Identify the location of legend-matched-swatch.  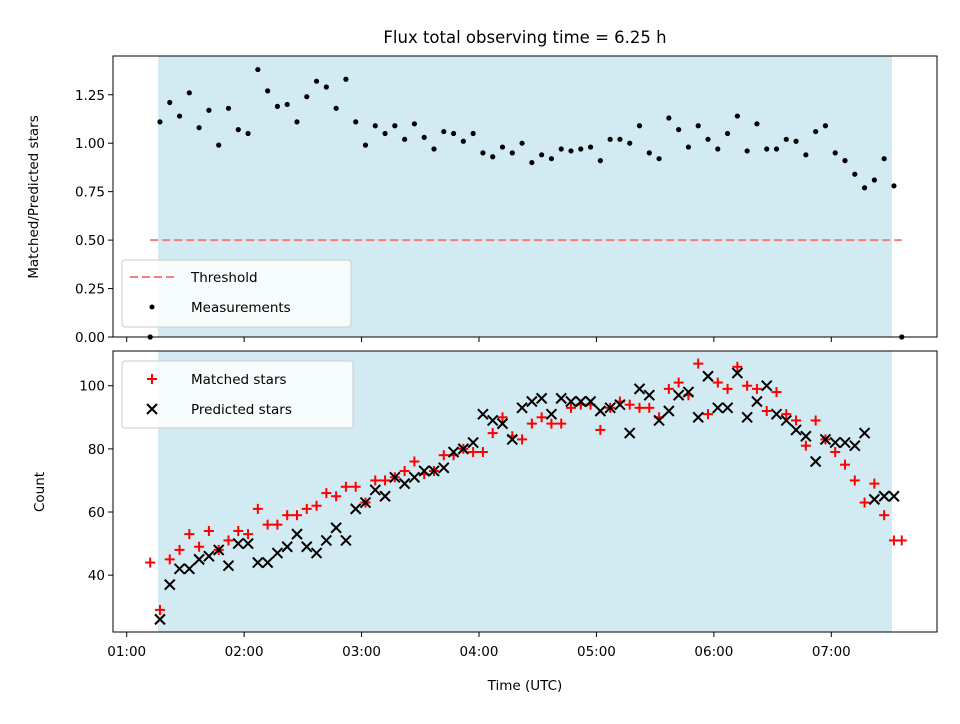
(152, 379).